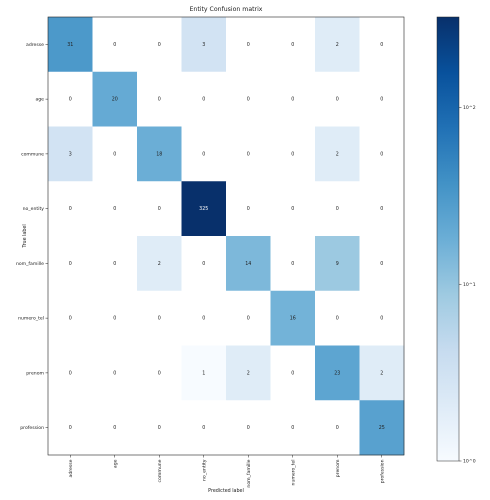 This screenshot has height=500, width=490. What do you see at coordinates (204, 470) in the screenshot?
I see `x-tick-label: no_entity` at bounding box center [204, 470].